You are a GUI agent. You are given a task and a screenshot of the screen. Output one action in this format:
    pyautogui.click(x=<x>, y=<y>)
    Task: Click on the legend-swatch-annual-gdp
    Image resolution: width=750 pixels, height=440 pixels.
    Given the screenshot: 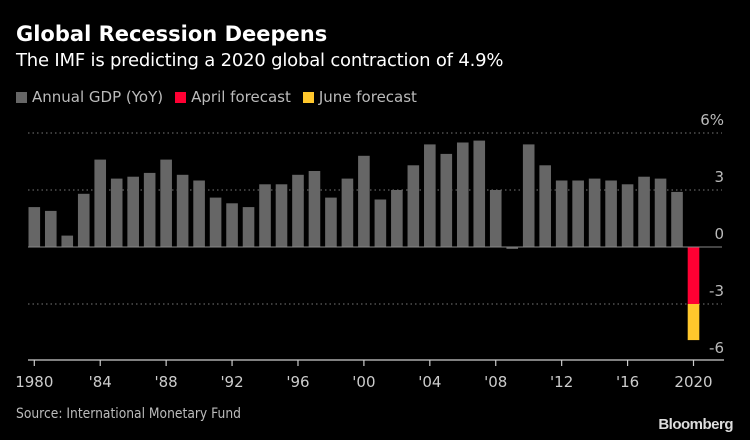 What is the action you would take?
    pyautogui.click(x=21, y=97)
    